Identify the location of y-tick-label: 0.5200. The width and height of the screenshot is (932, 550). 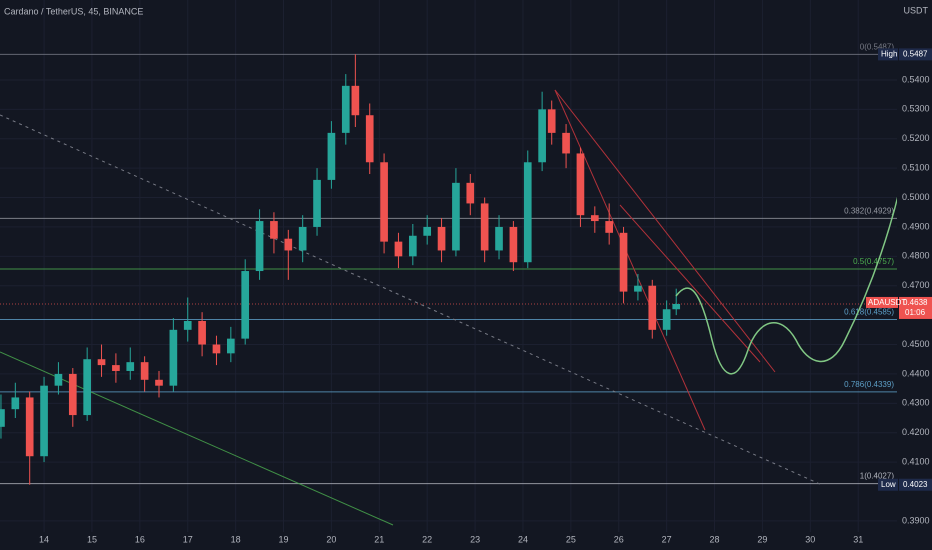
(916, 138).